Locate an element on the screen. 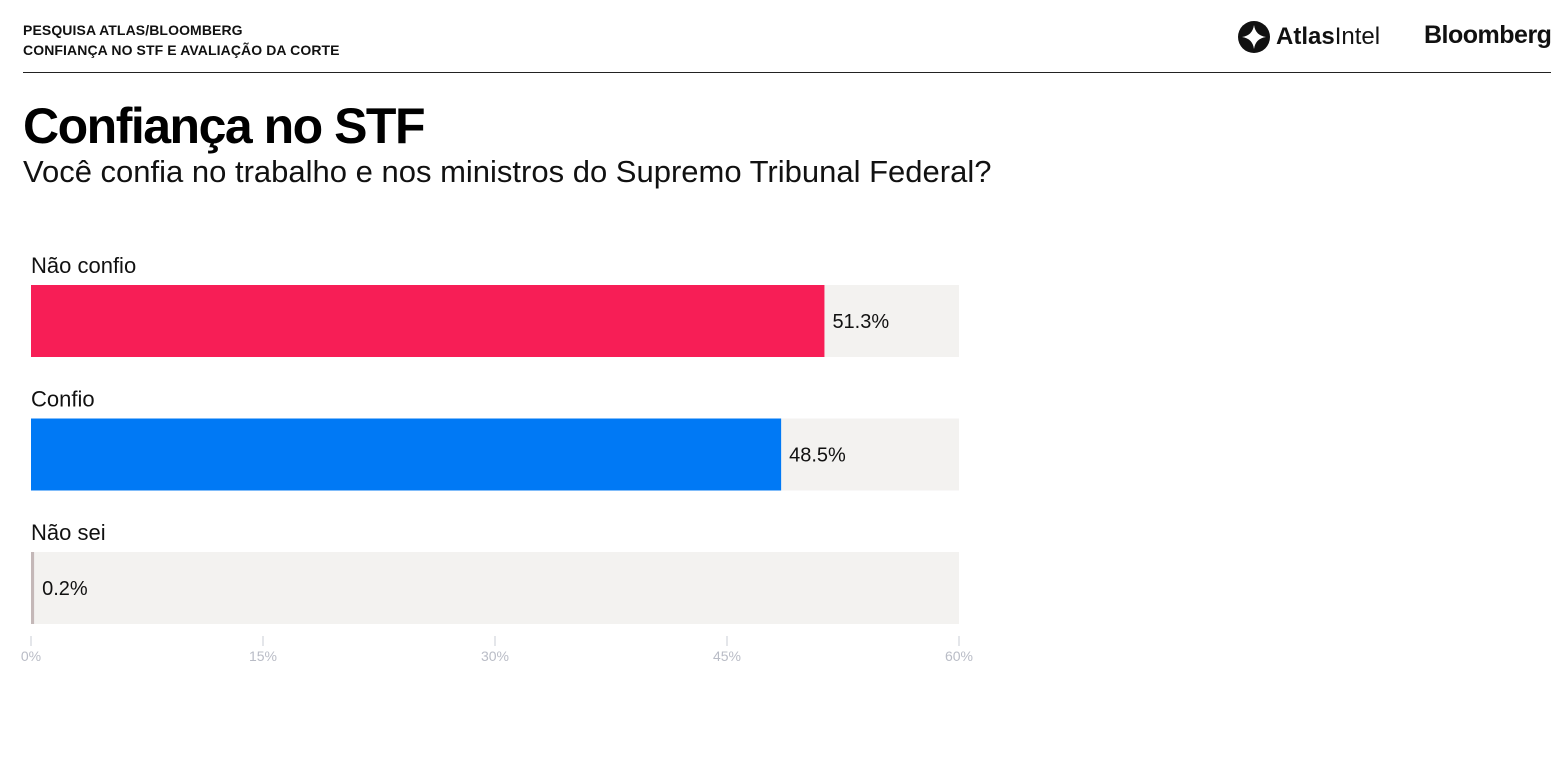  value-label-nao-sei: 0.2% is located at coordinates (65, 589).